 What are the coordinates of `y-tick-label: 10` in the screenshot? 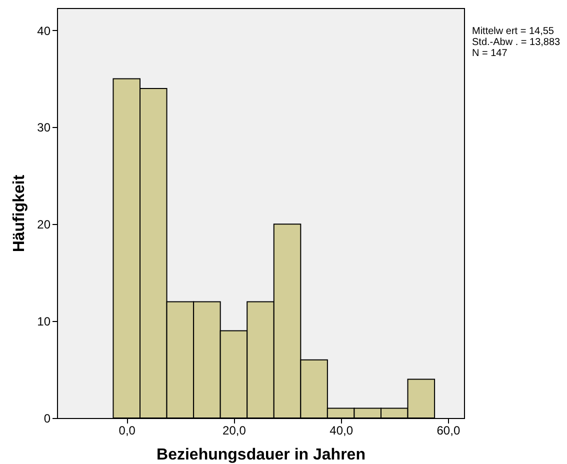 It's located at (44, 321).